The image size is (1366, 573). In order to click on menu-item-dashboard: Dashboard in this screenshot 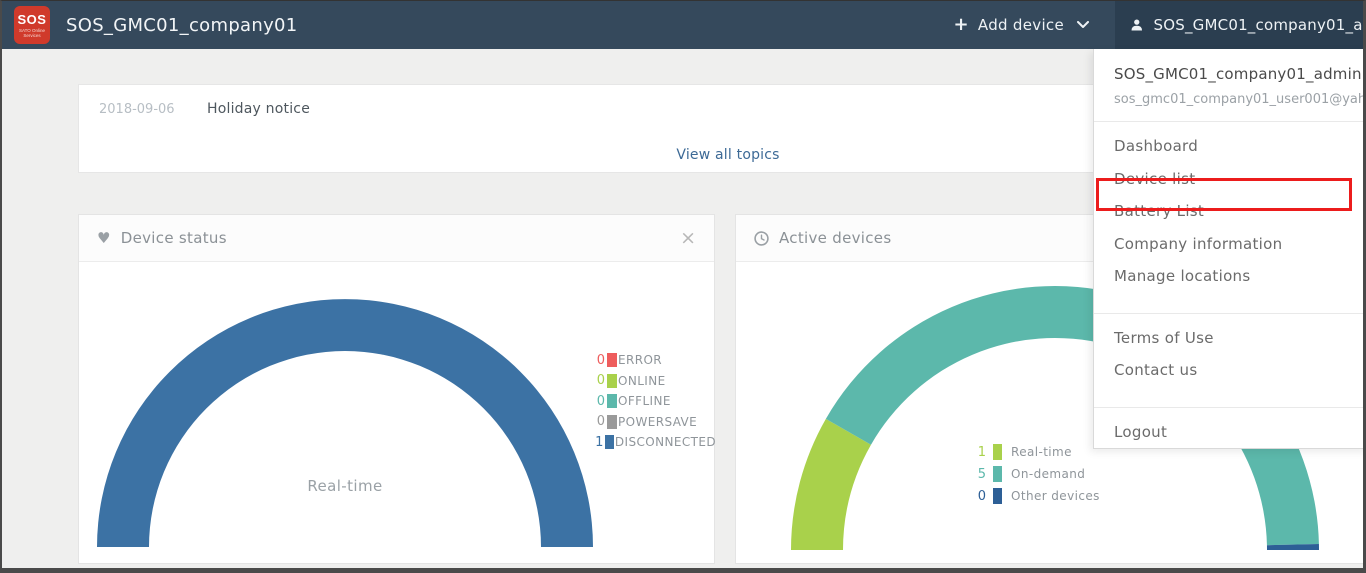, I will do `click(1156, 146)`.